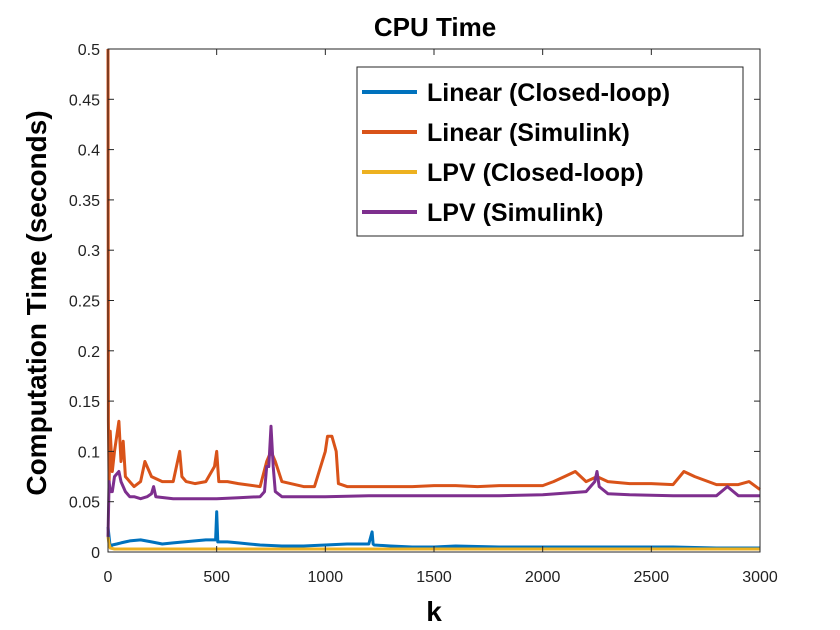  I want to click on x-tick-label: 3000, so click(760, 577).